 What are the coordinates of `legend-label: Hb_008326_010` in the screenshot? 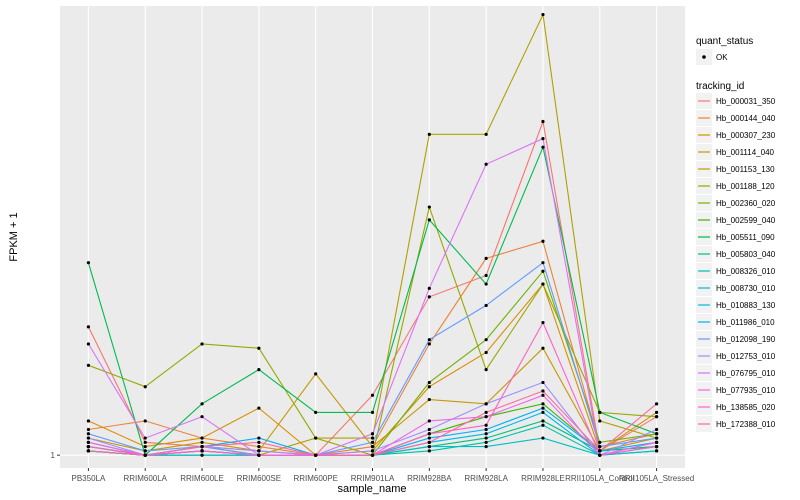 It's located at (746, 271).